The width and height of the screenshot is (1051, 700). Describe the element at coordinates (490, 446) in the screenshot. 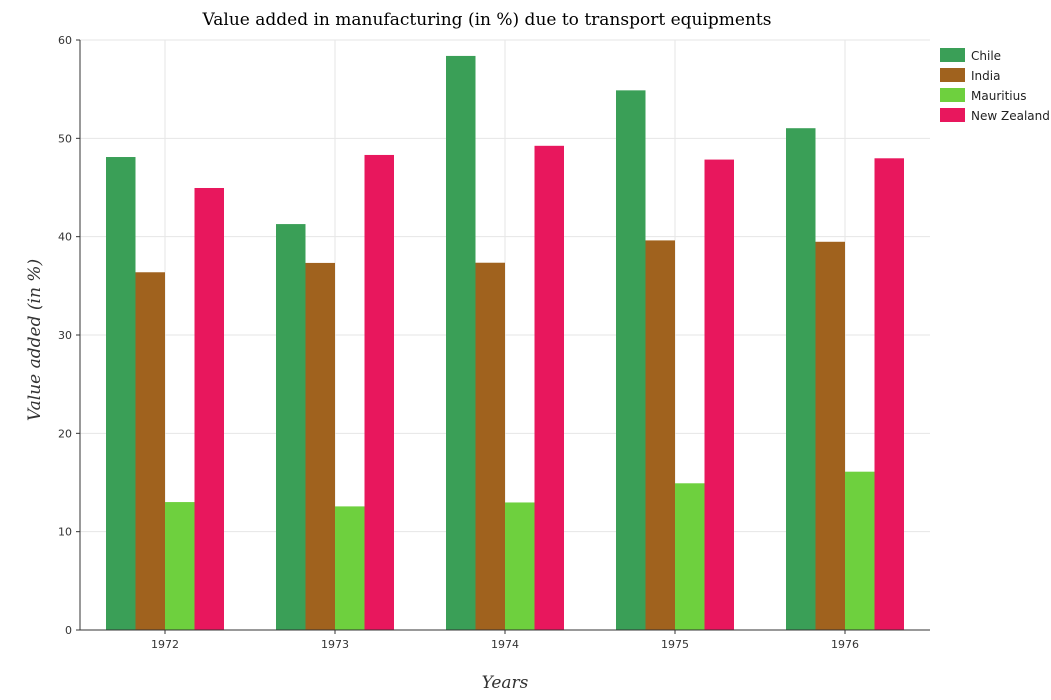

I see `bar-india-1974` at that location.